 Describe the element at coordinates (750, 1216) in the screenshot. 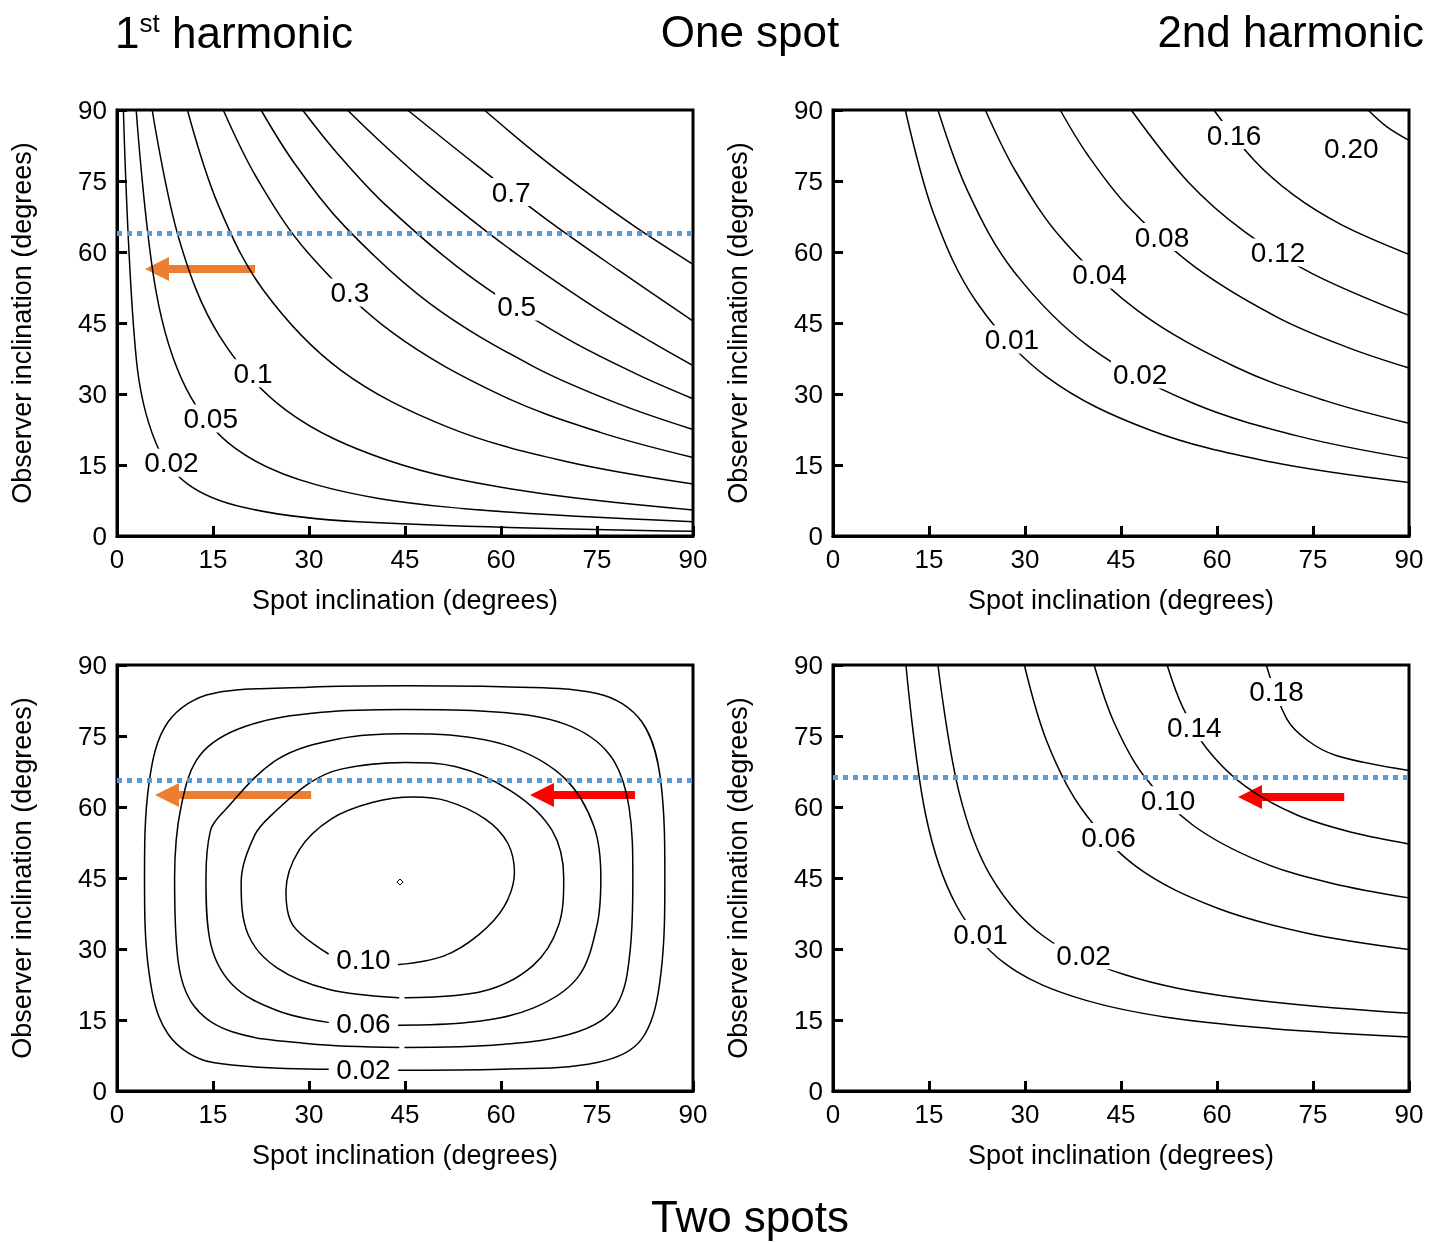

I see `text: Two spots` at that location.